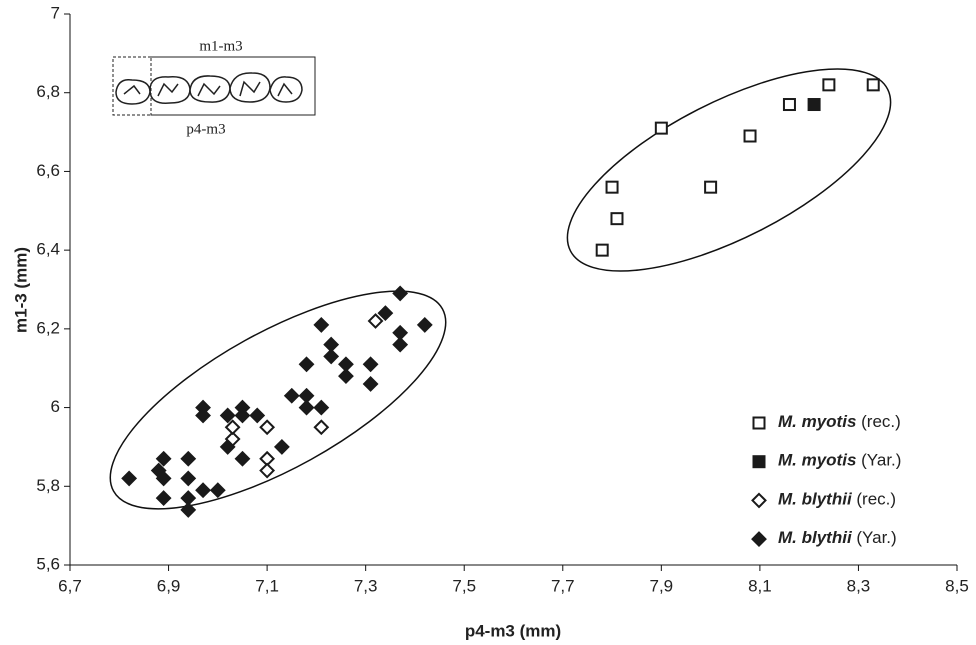  I want to click on y-tick-label: 6, so click(55, 406).